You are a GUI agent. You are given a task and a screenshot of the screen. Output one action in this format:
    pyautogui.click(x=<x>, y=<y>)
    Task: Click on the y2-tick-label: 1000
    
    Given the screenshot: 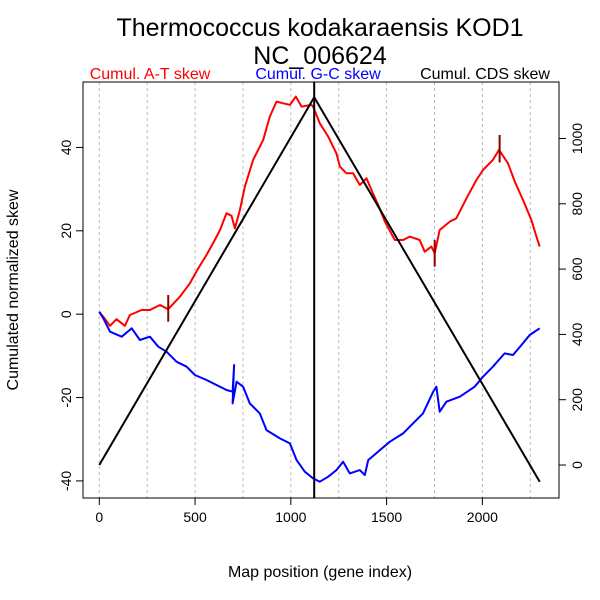 What is the action you would take?
    pyautogui.click(x=577, y=138)
    